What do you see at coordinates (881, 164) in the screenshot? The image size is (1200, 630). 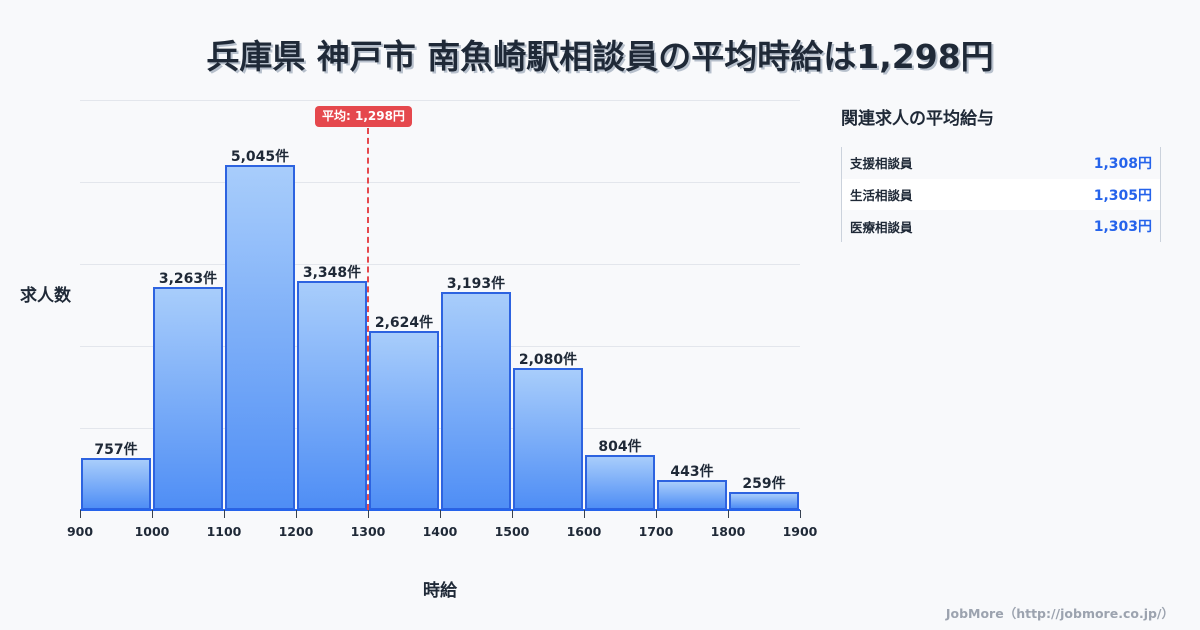 I see `related-job-name: 支援相談員` at bounding box center [881, 164].